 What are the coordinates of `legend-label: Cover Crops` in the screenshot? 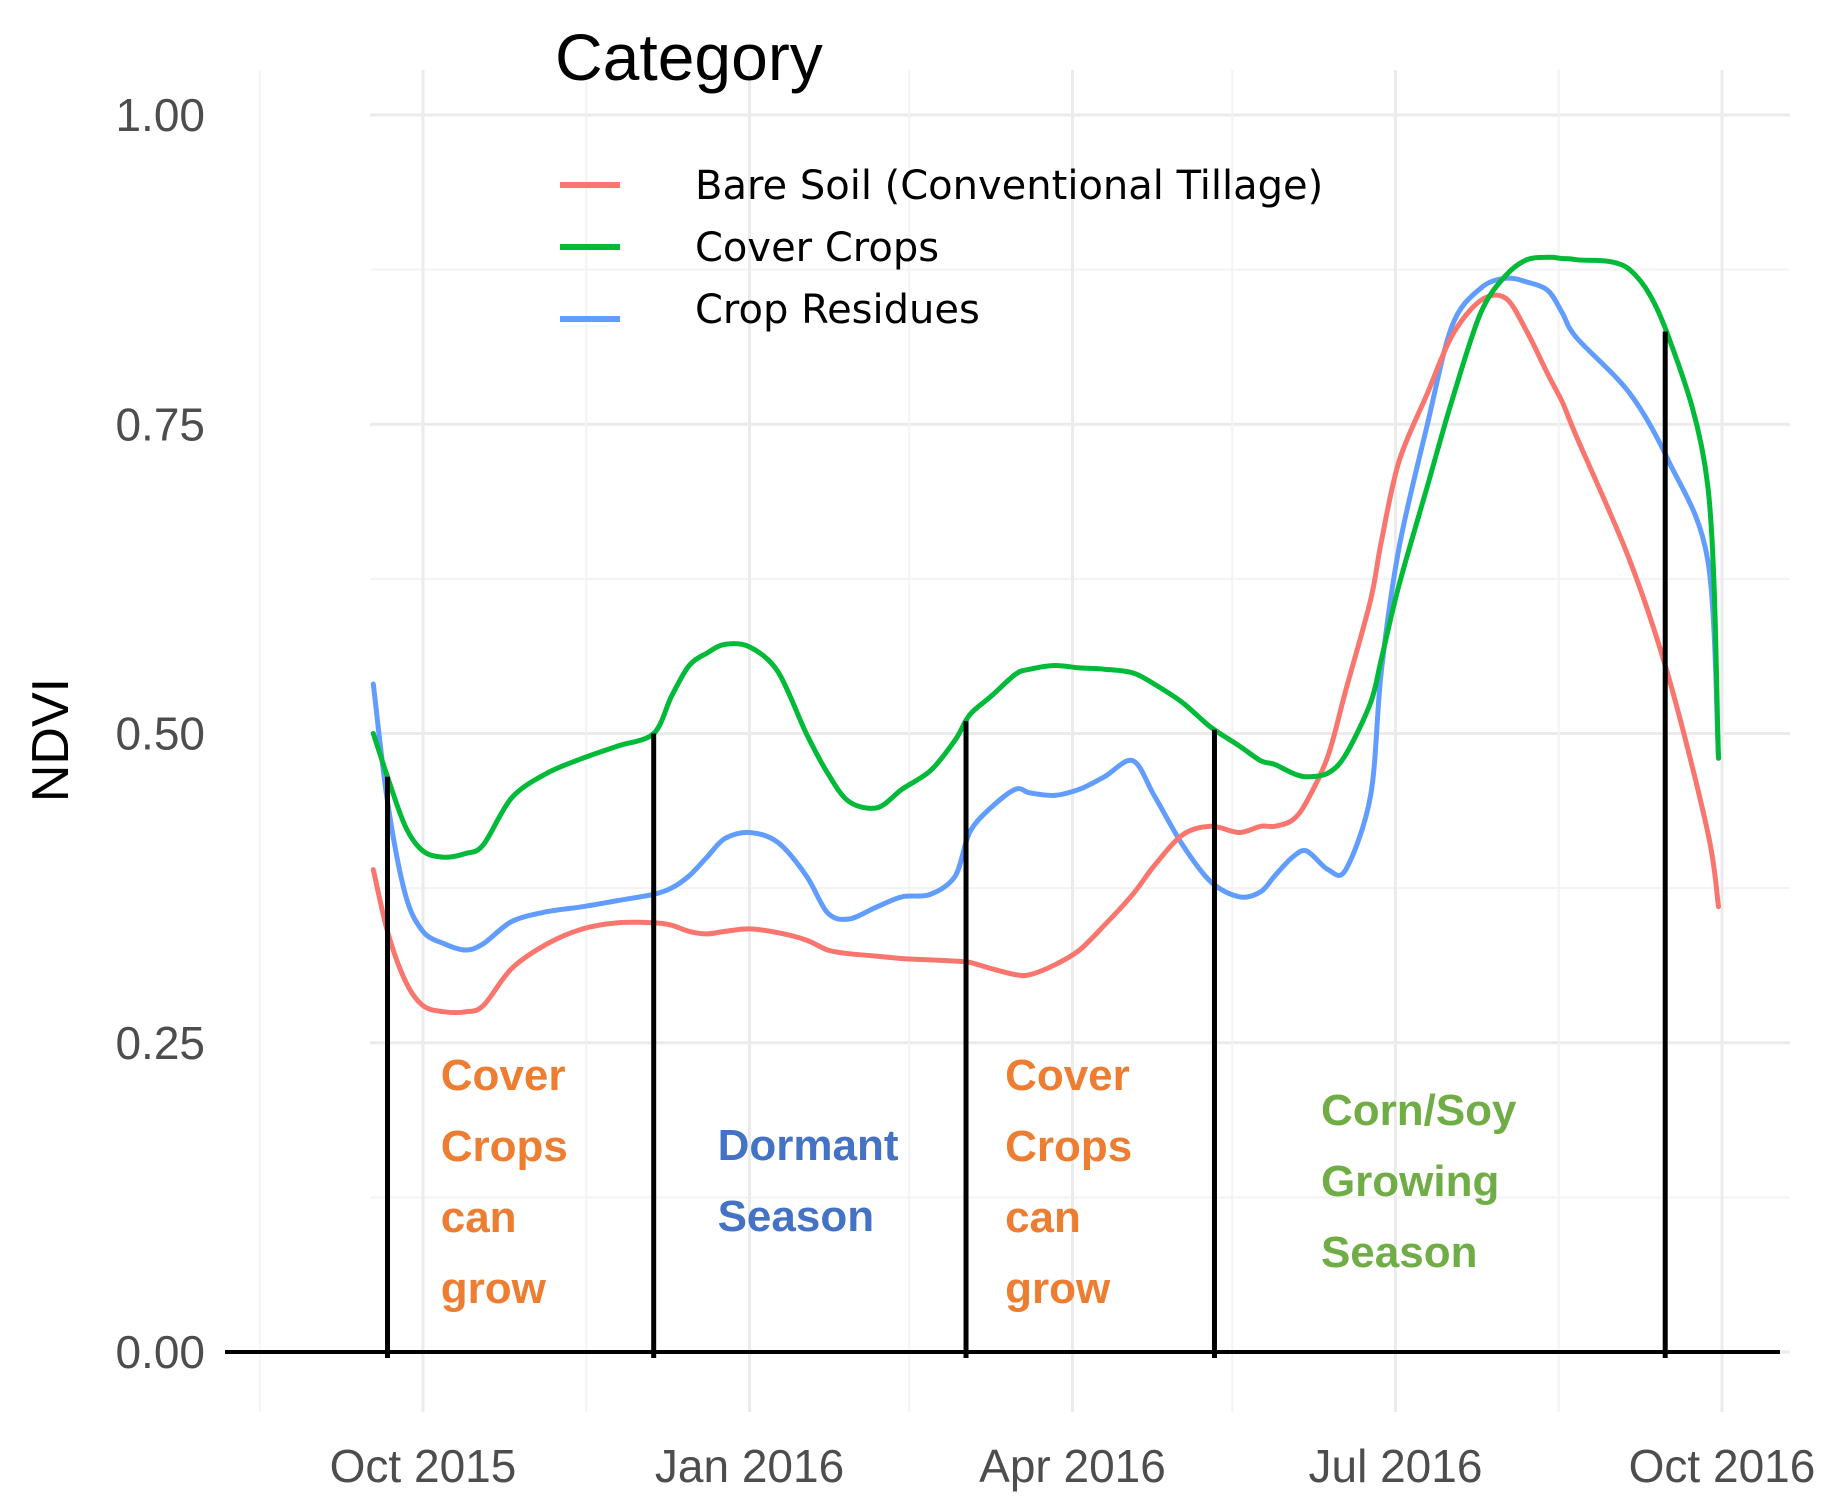 It's located at (817, 248).